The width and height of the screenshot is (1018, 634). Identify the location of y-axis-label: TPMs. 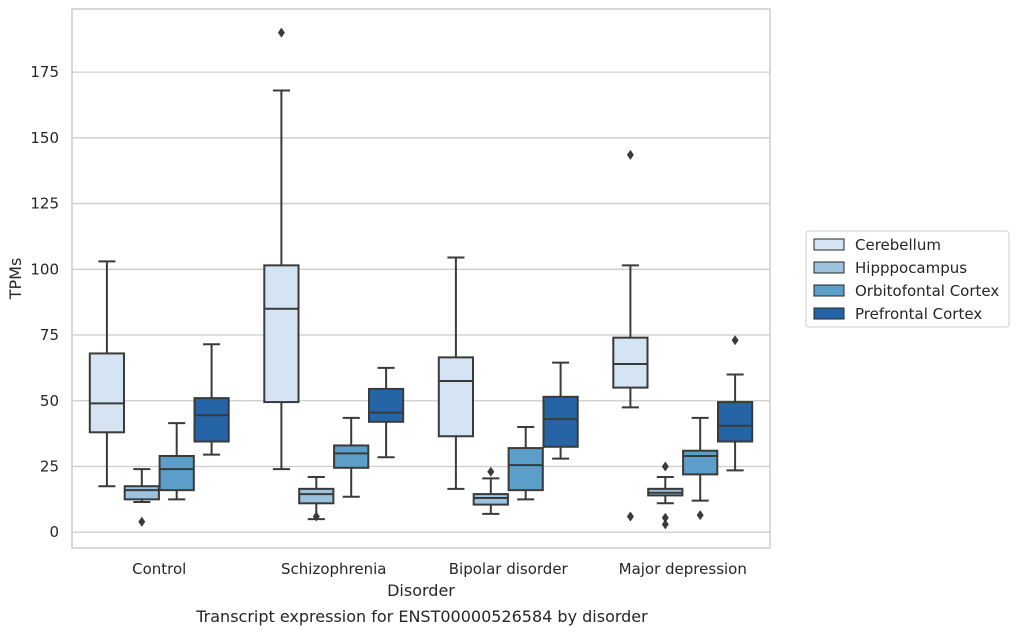
(15, 279).